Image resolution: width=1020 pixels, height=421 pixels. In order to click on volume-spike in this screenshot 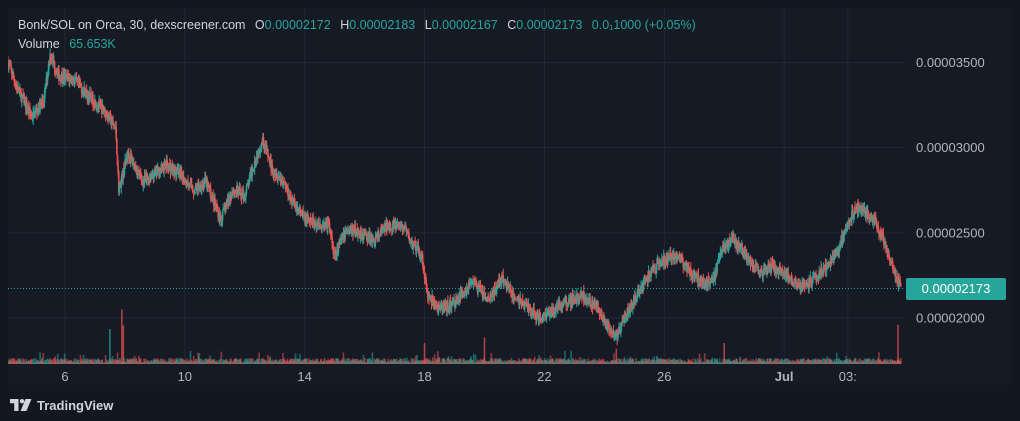, I will do `click(484, 350)`.